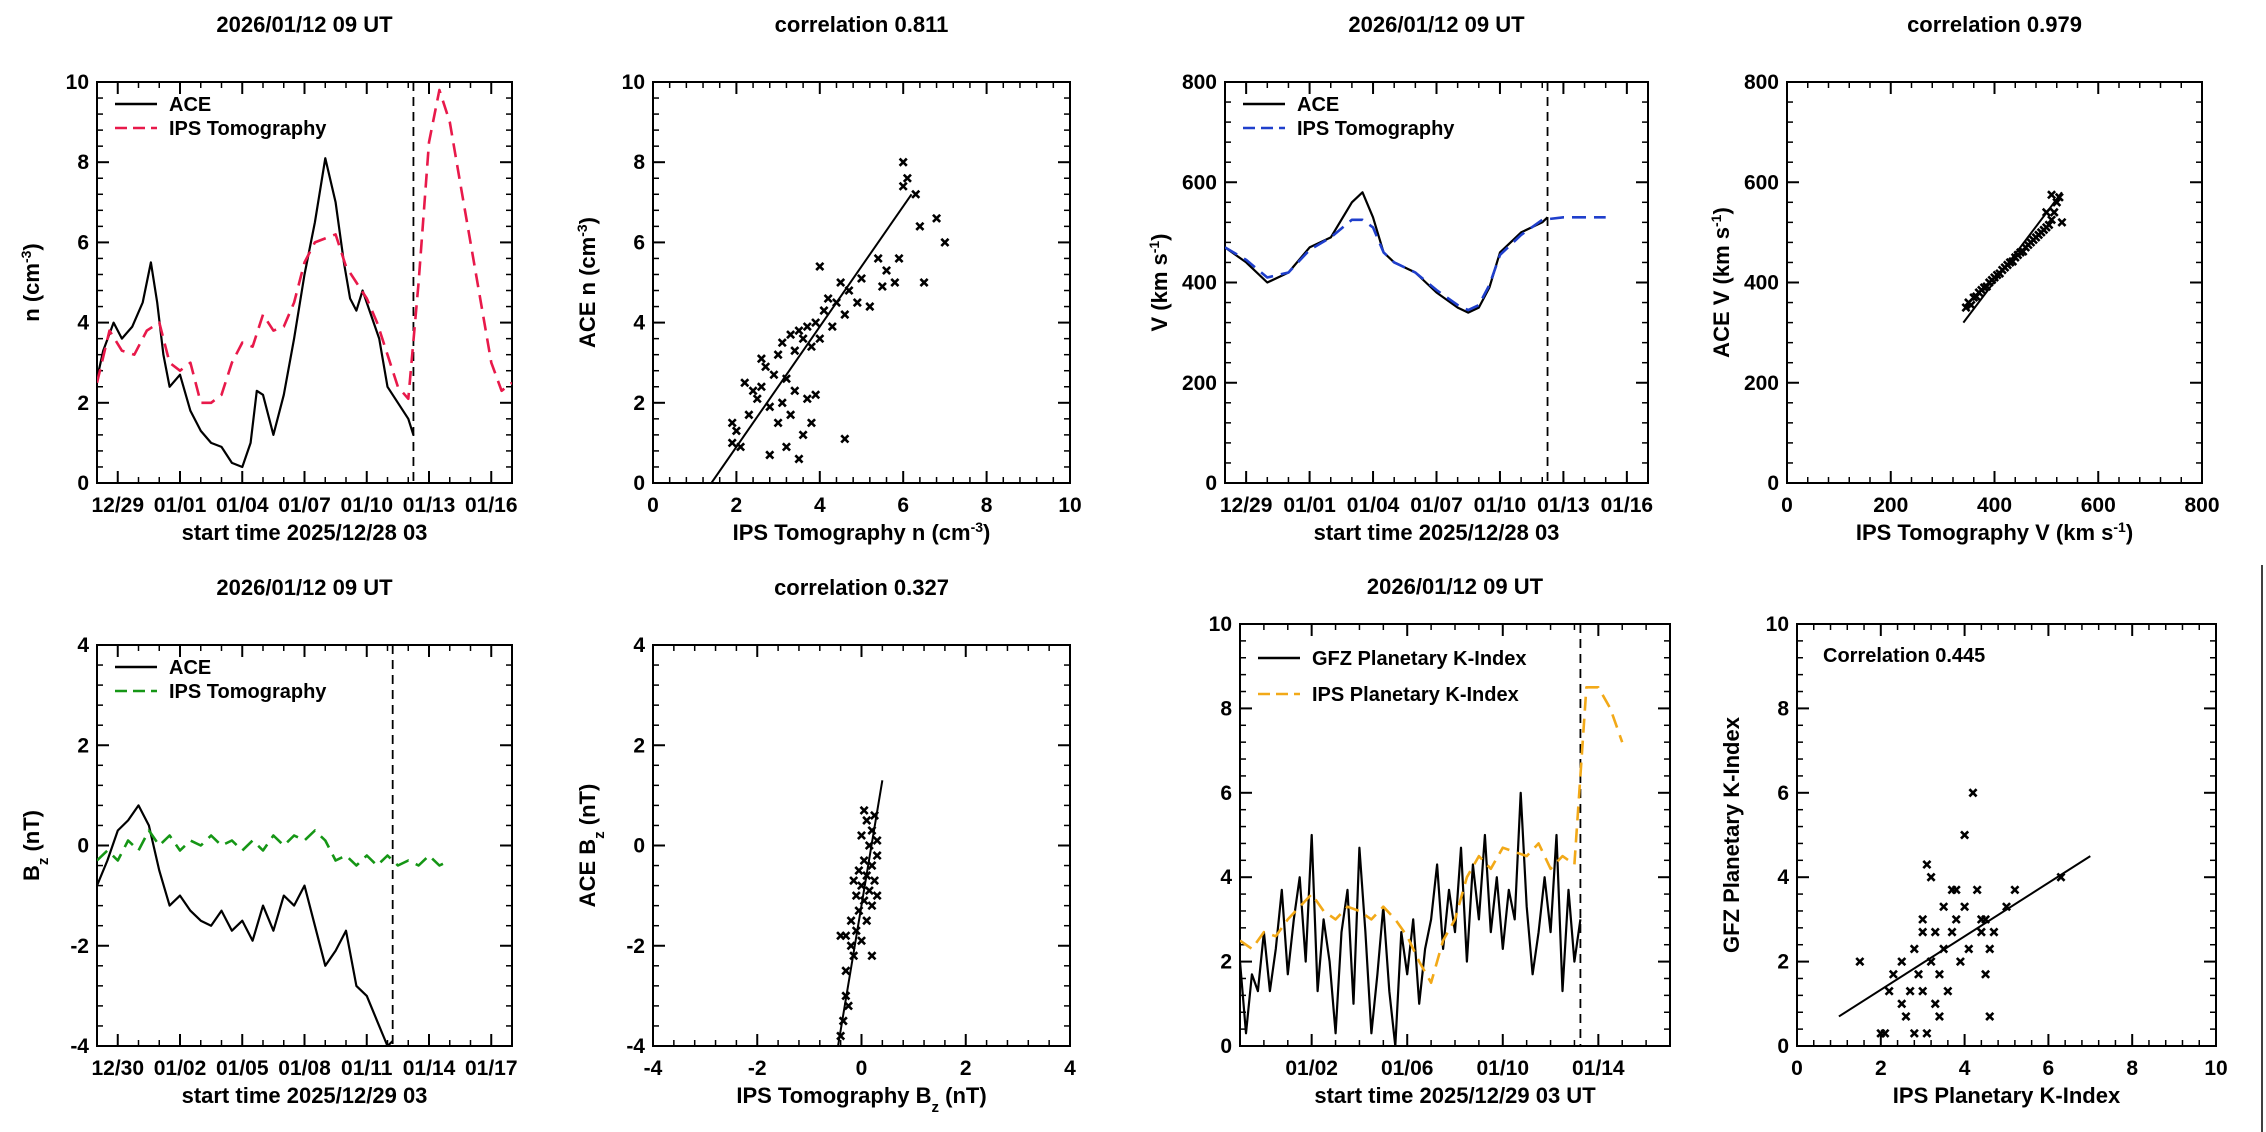  What do you see at coordinates (1199, 283) in the screenshot?
I see `y-tick-label: 400` at bounding box center [1199, 283].